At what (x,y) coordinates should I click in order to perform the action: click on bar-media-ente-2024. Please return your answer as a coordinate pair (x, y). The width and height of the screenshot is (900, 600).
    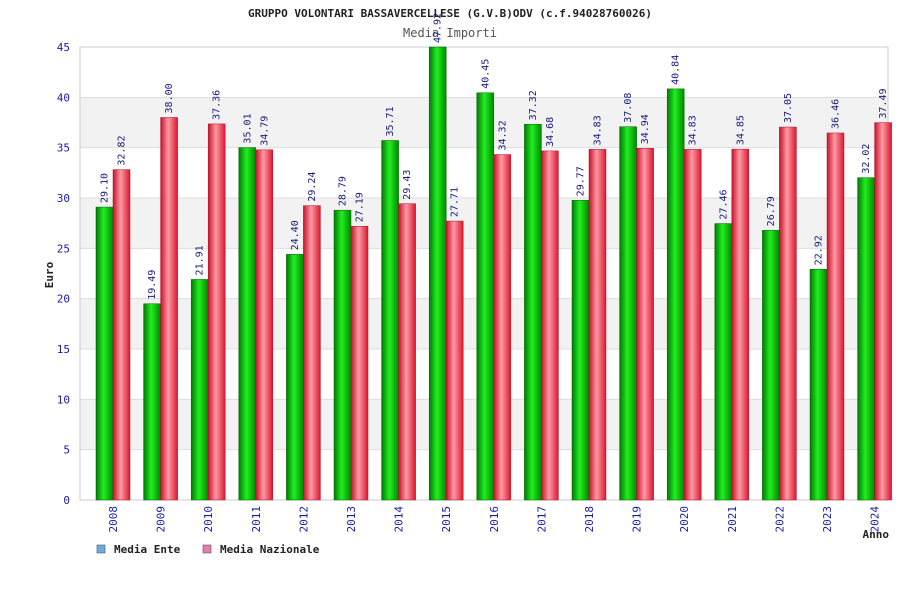
    Looking at the image, I should click on (866, 339).